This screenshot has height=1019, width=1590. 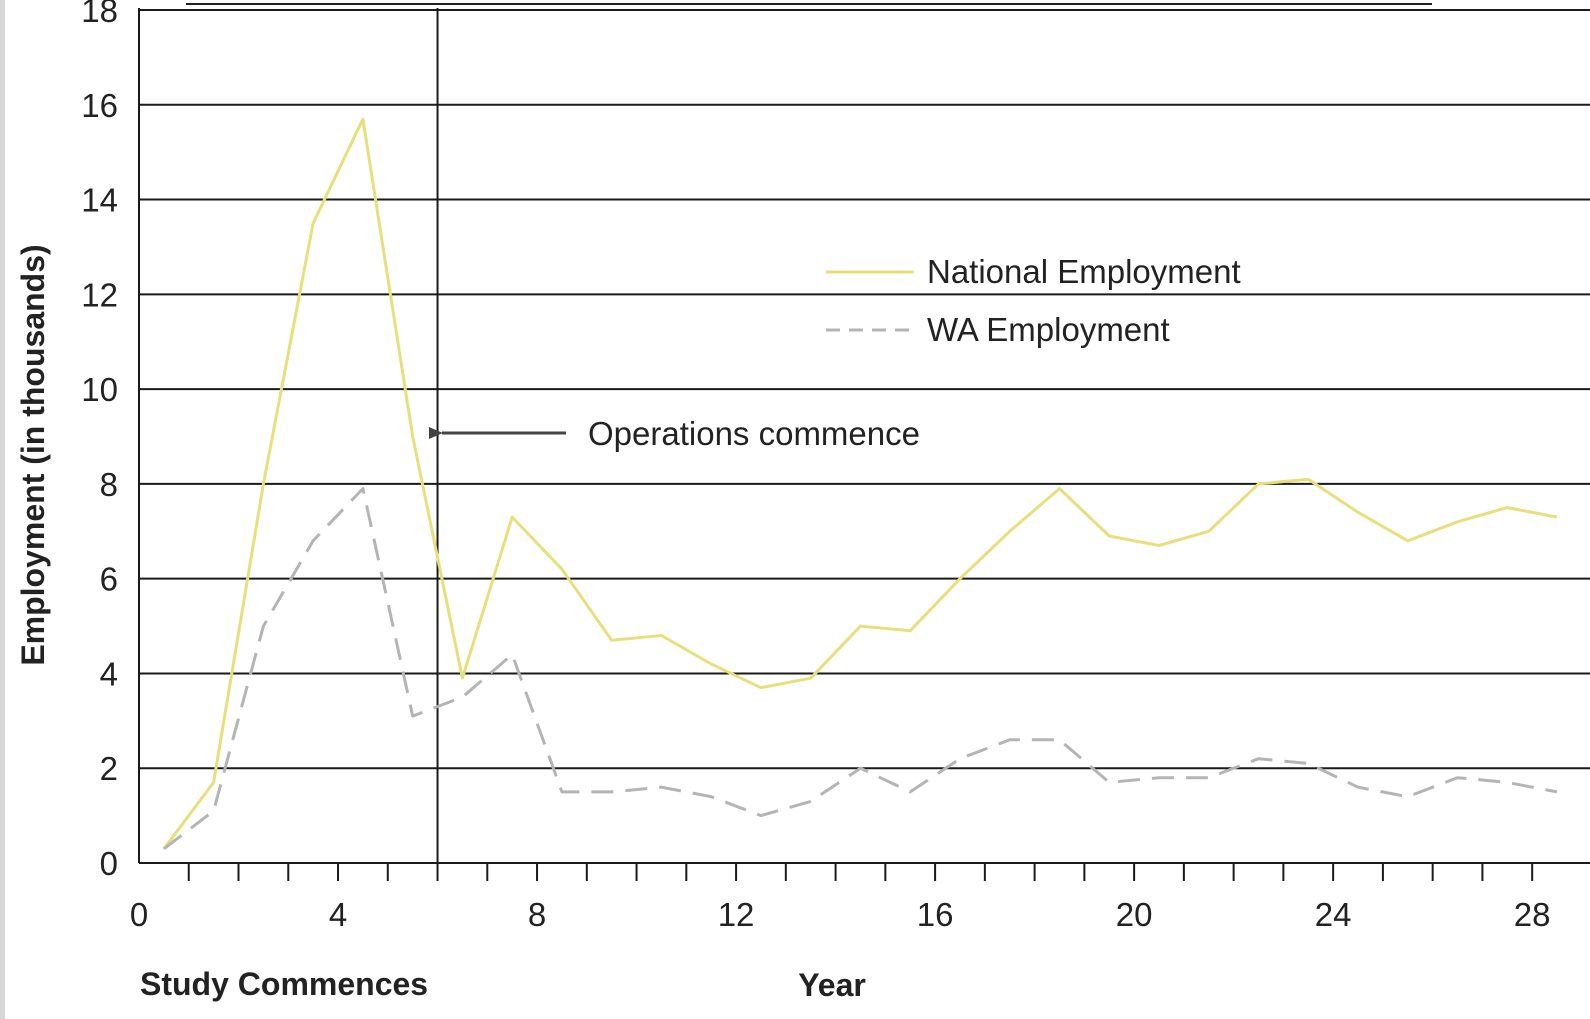 What do you see at coordinates (33, 454) in the screenshot?
I see `y-axis-title: Employment (in thousands)` at bounding box center [33, 454].